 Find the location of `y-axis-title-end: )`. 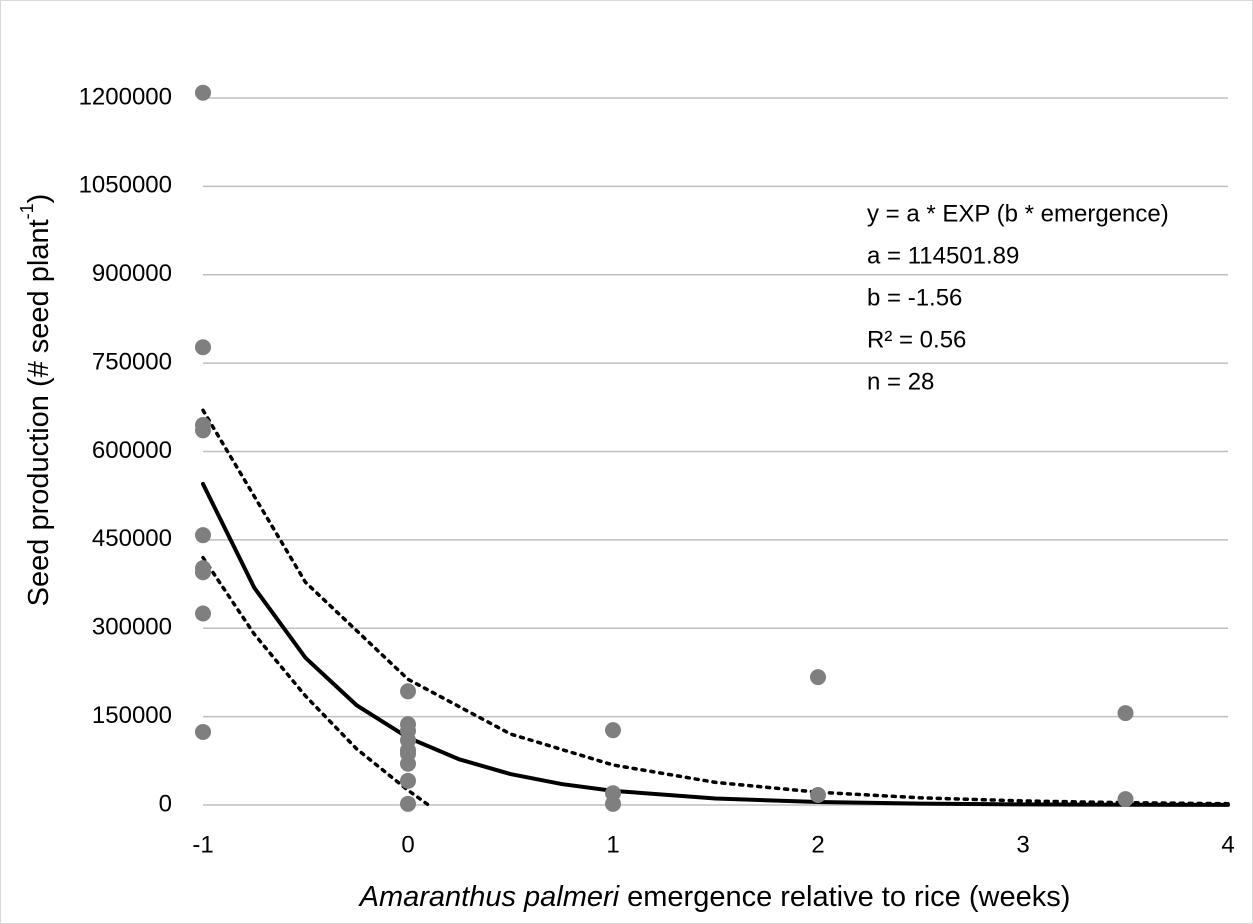

y-axis-title-end: ) is located at coordinates (39, 199).